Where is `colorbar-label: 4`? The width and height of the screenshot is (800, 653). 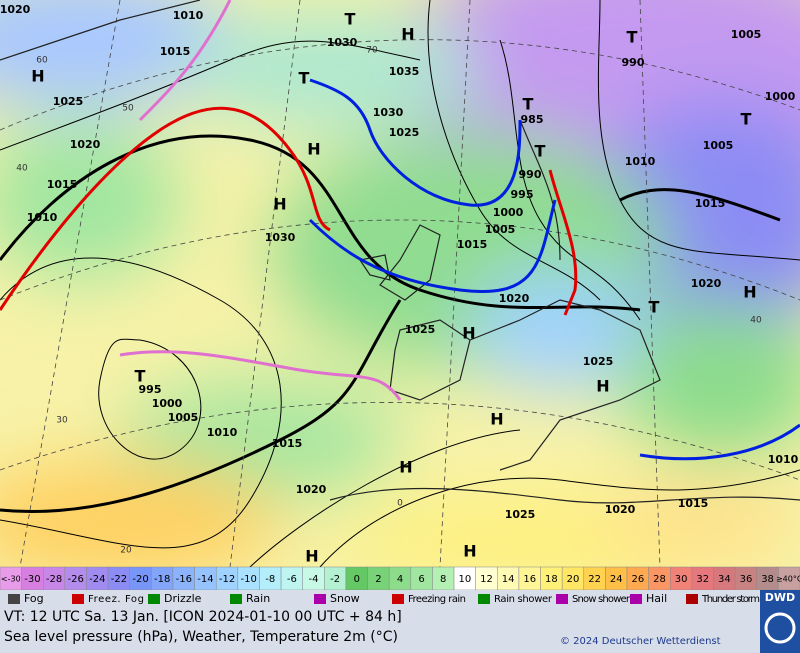
colorbar-label: 4 is located at coordinates (400, 579).